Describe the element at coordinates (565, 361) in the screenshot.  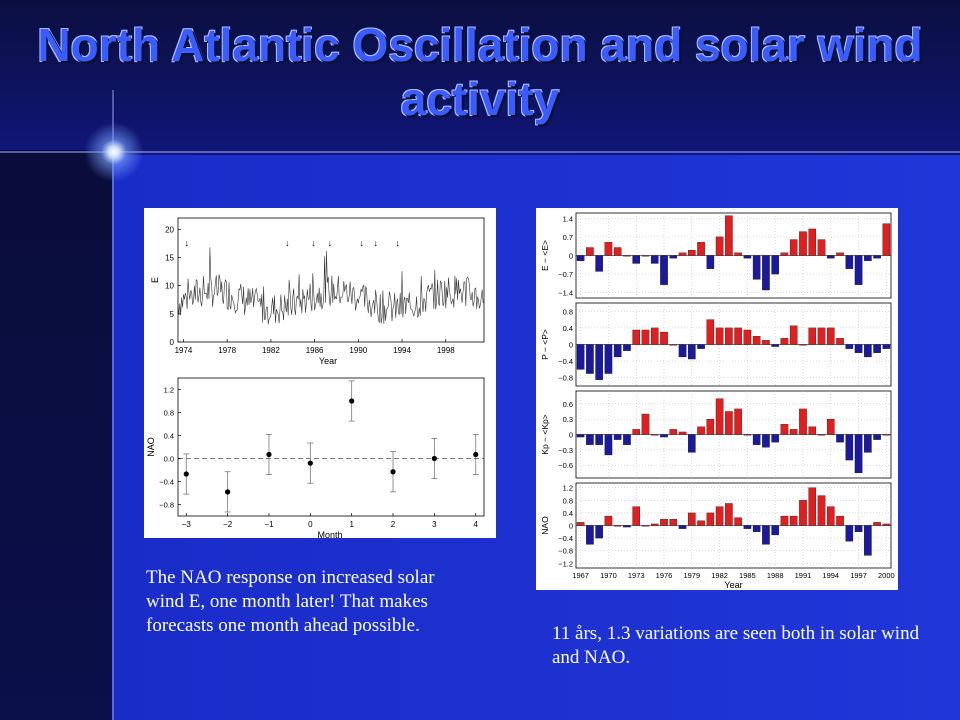
I see `y-tick-label: −0.4` at that location.